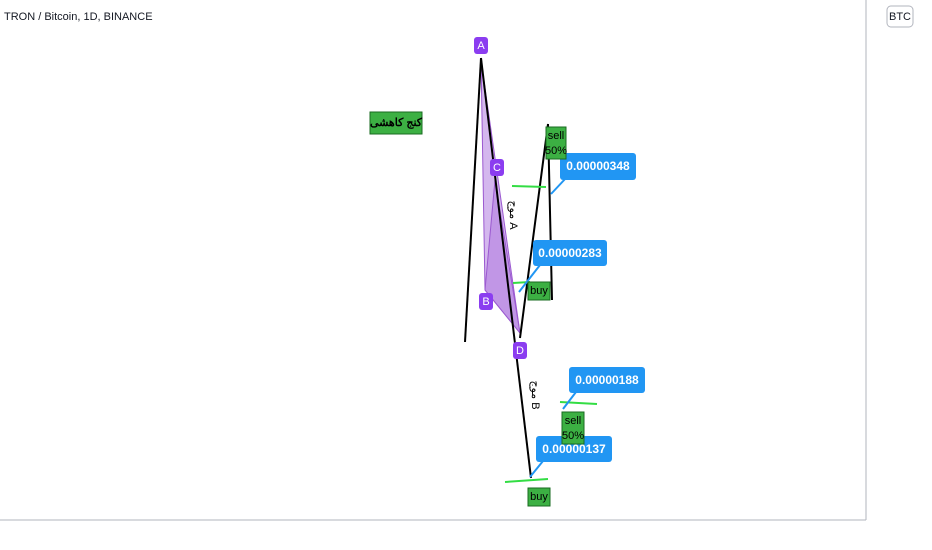  I want to click on pattern-name: کنج کاهشی, so click(396, 123).